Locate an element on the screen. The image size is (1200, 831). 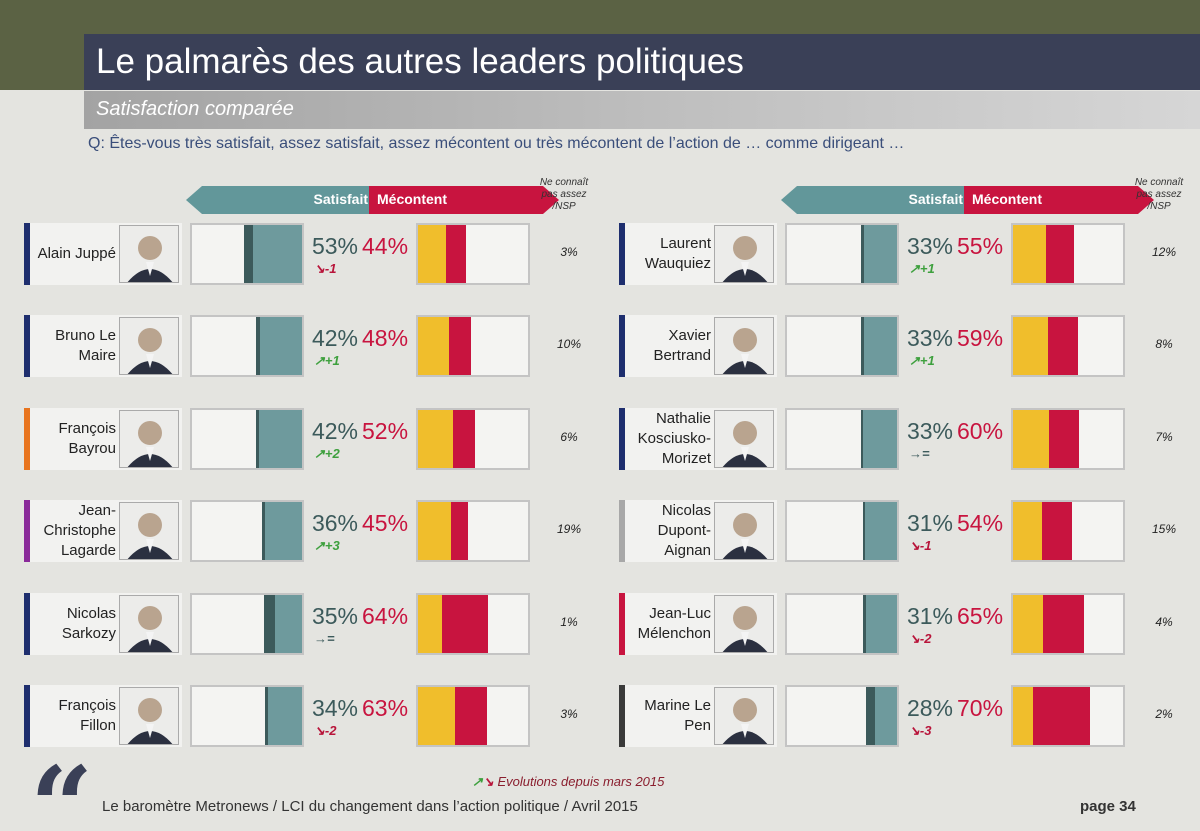
leader-row: Nicolas Sarkozy 35% →= 64% 1% is located at coordinates (314, 623).